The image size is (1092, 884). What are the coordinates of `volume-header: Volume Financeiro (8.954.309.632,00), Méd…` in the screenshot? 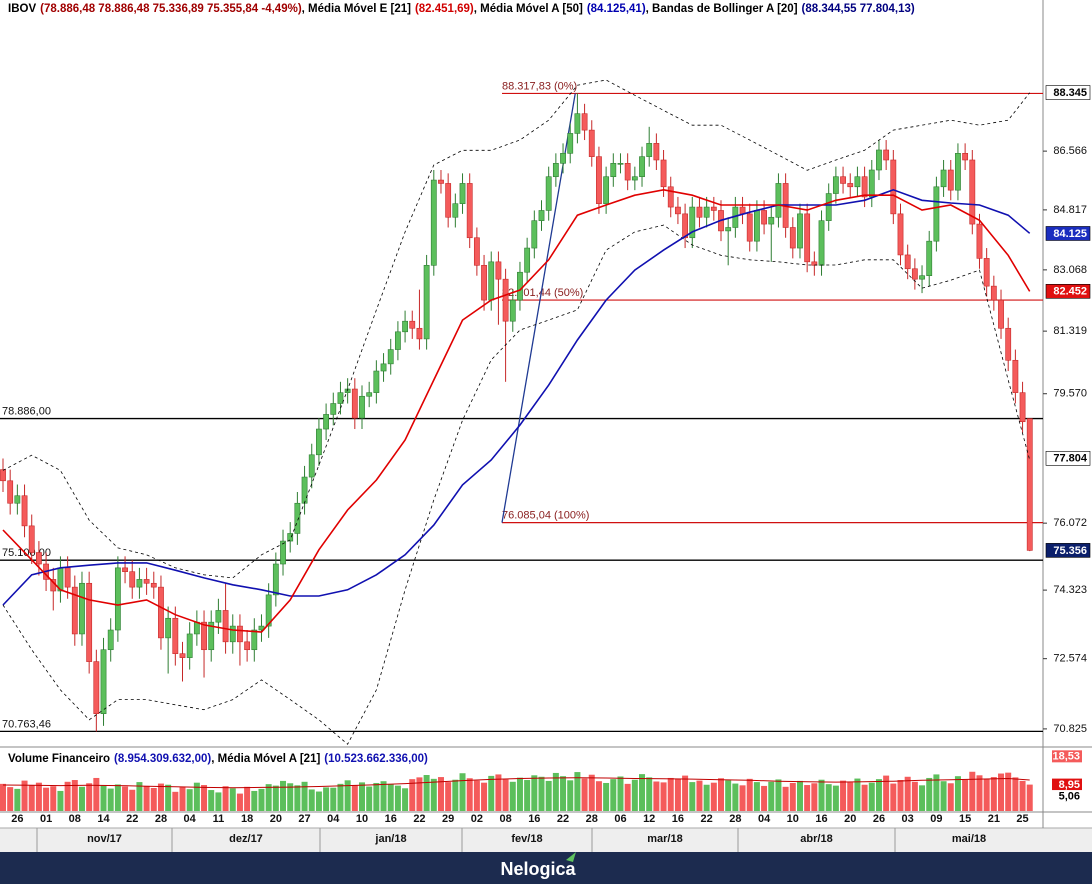 It's located at (218, 759).